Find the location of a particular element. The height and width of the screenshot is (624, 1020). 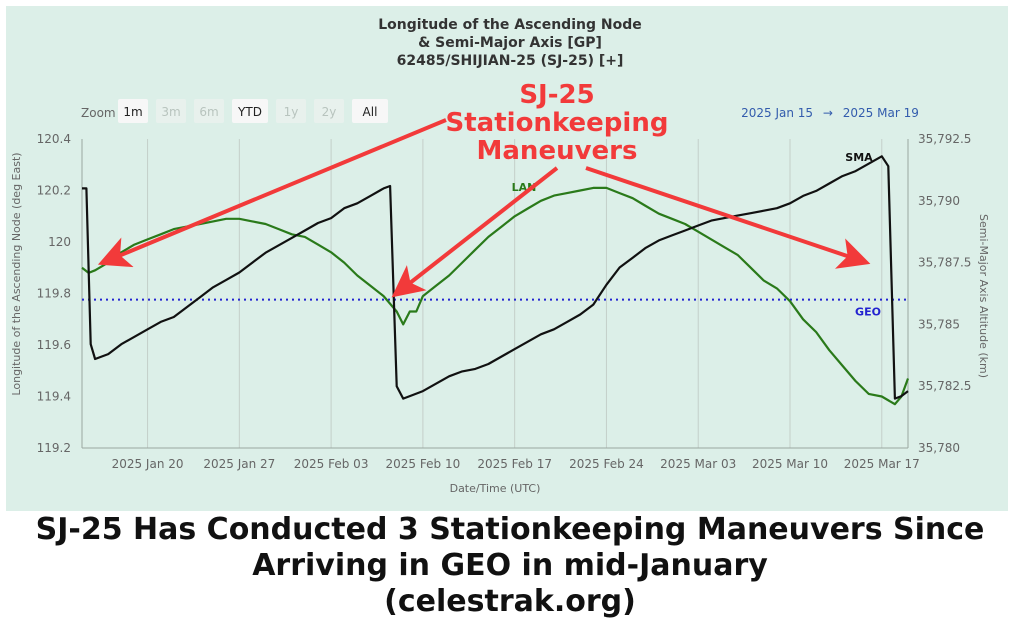

y-right-tick-label: 35,780 is located at coordinates (939, 448).